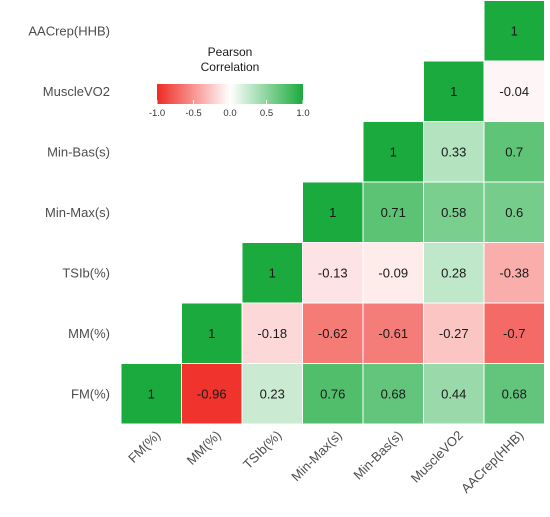 The image size is (550, 517). I want to click on cell-value-label: -0.61, so click(393, 333).